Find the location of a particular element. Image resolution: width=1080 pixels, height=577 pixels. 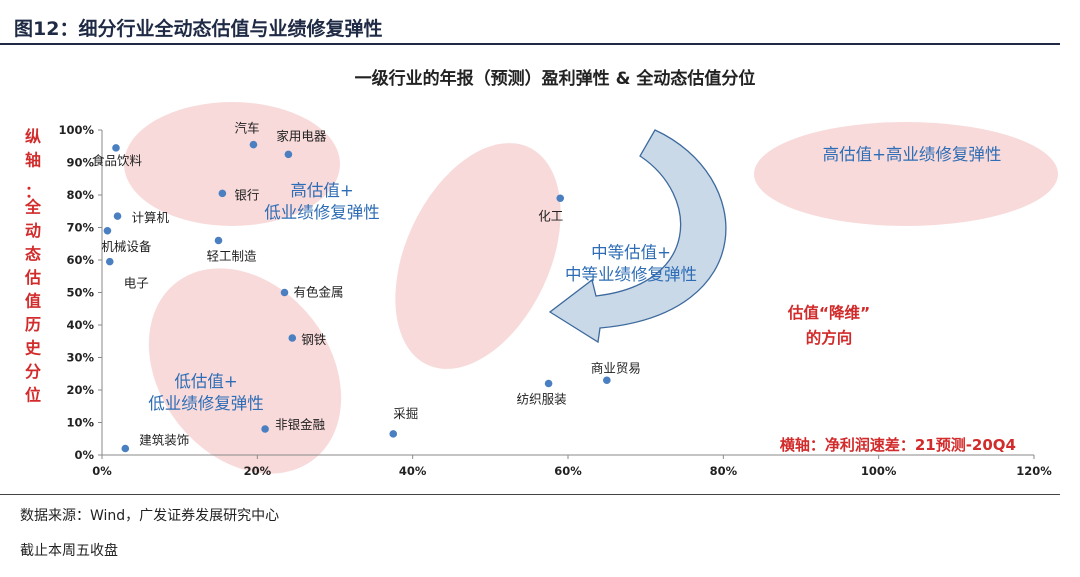

y-axis-label-char: 值 is located at coordinates (33, 301).